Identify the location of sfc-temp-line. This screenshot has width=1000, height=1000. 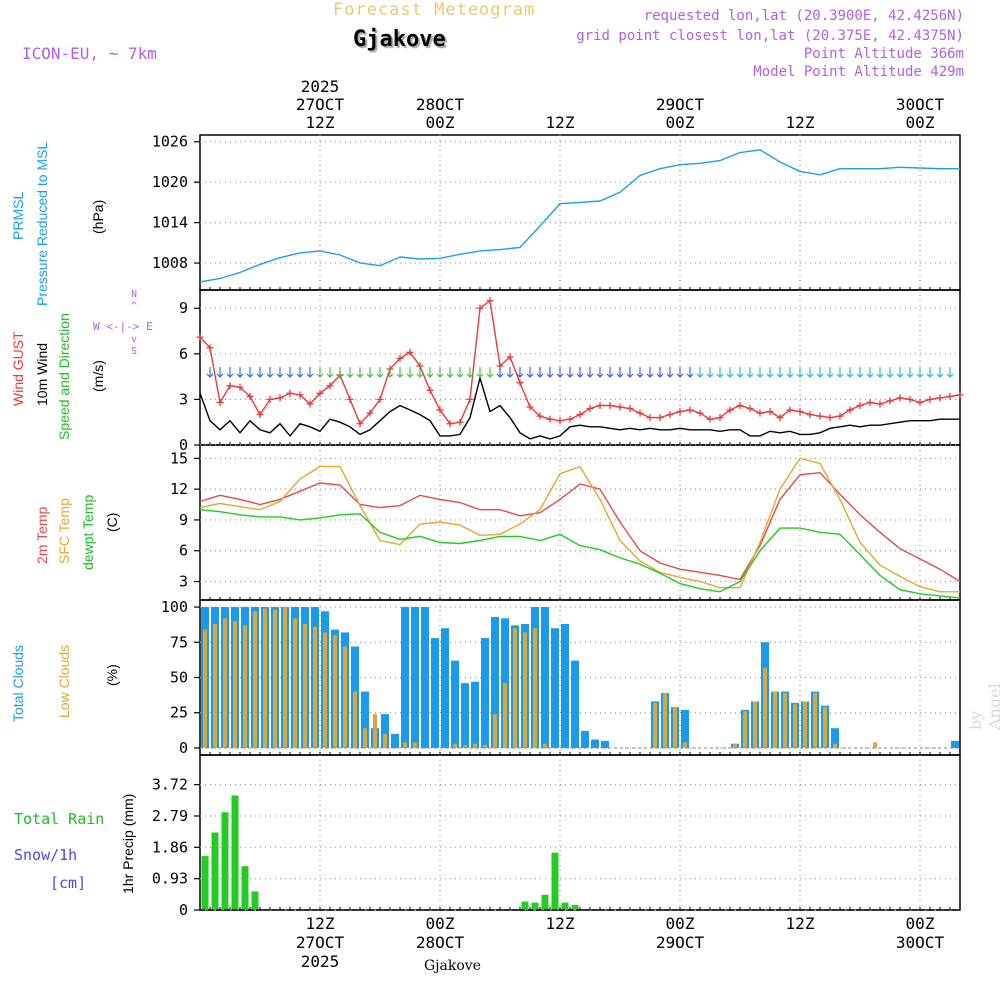
(579, 525).